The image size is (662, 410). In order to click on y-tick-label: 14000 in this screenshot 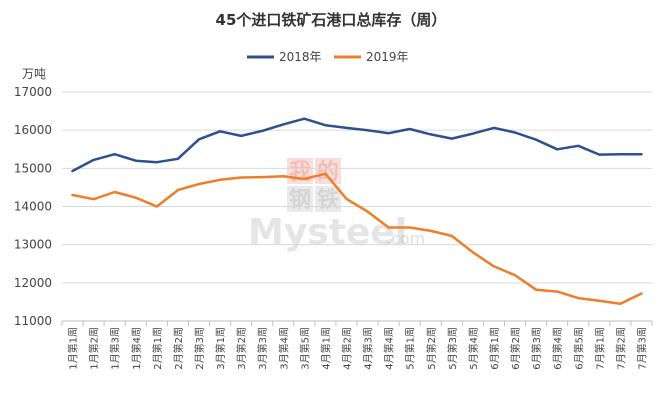, I will do `click(33, 207)`.